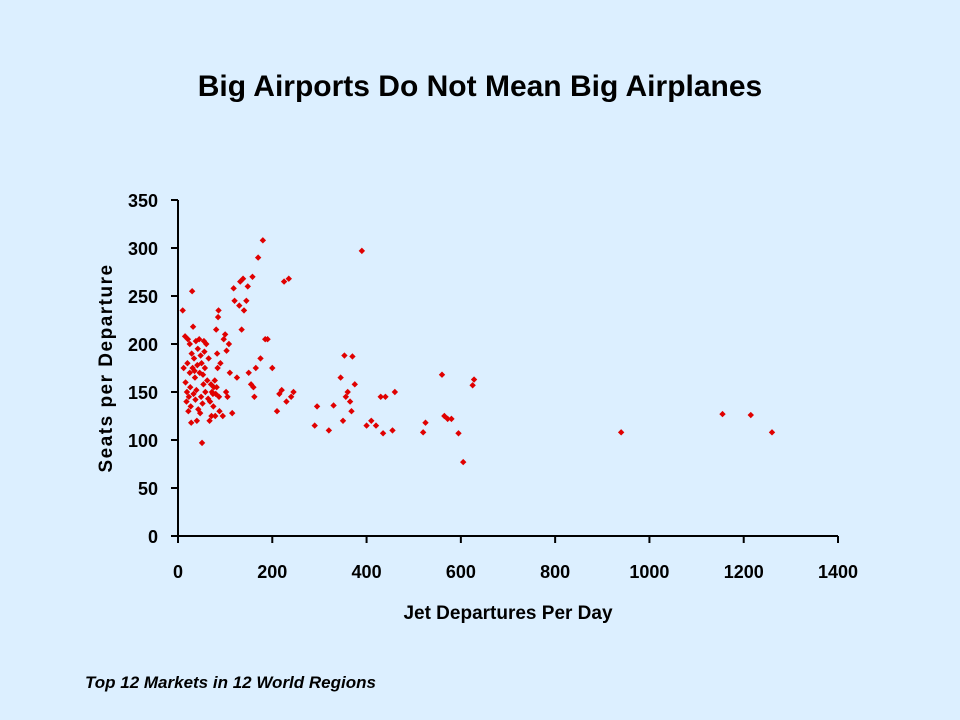  I want to click on y-tick-label: 150, so click(143, 393).